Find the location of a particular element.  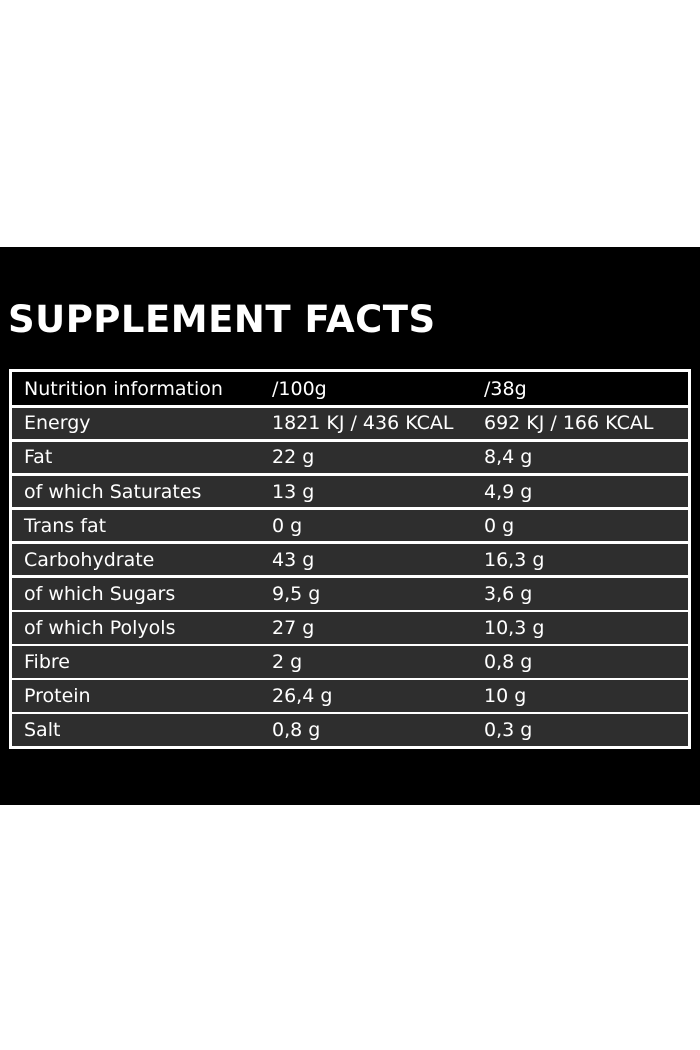

table-row-cell: 10 g is located at coordinates (505, 696).